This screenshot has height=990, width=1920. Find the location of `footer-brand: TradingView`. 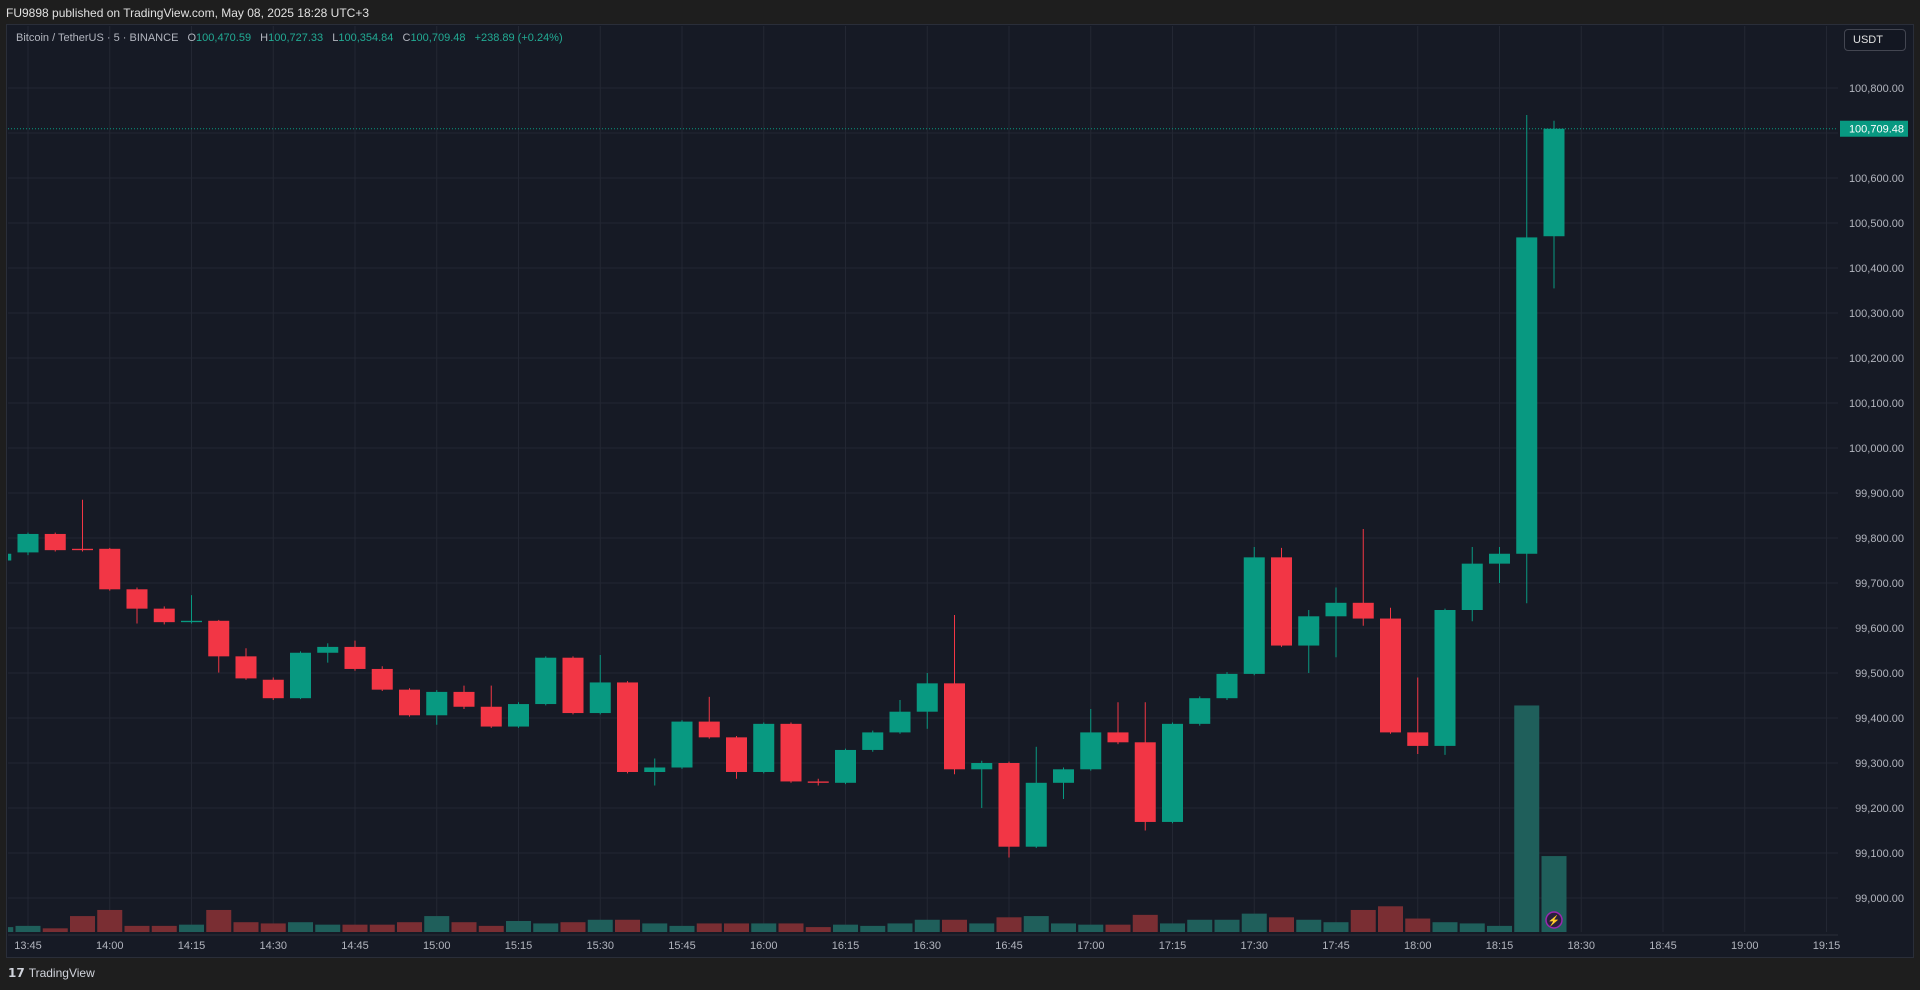

footer-brand: TradingView is located at coordinates (61, 973).